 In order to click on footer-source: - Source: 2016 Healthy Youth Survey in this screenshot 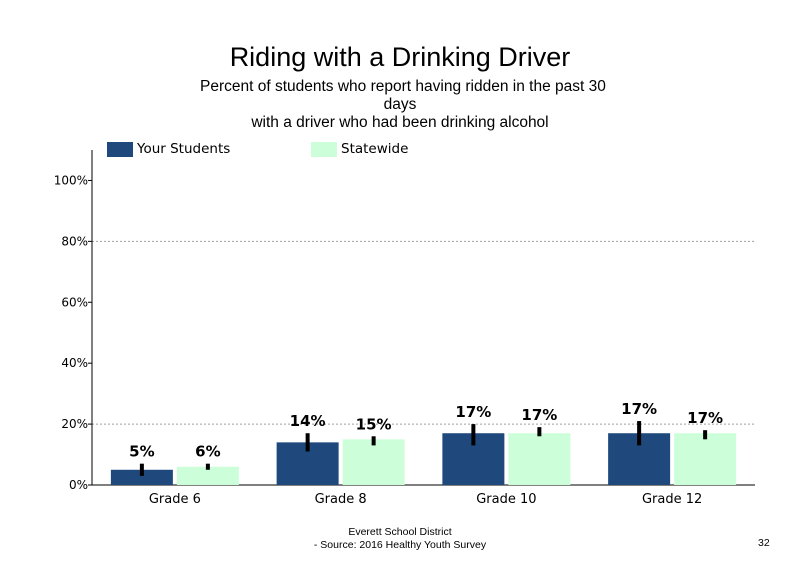, I will do `click(400, 545)`.